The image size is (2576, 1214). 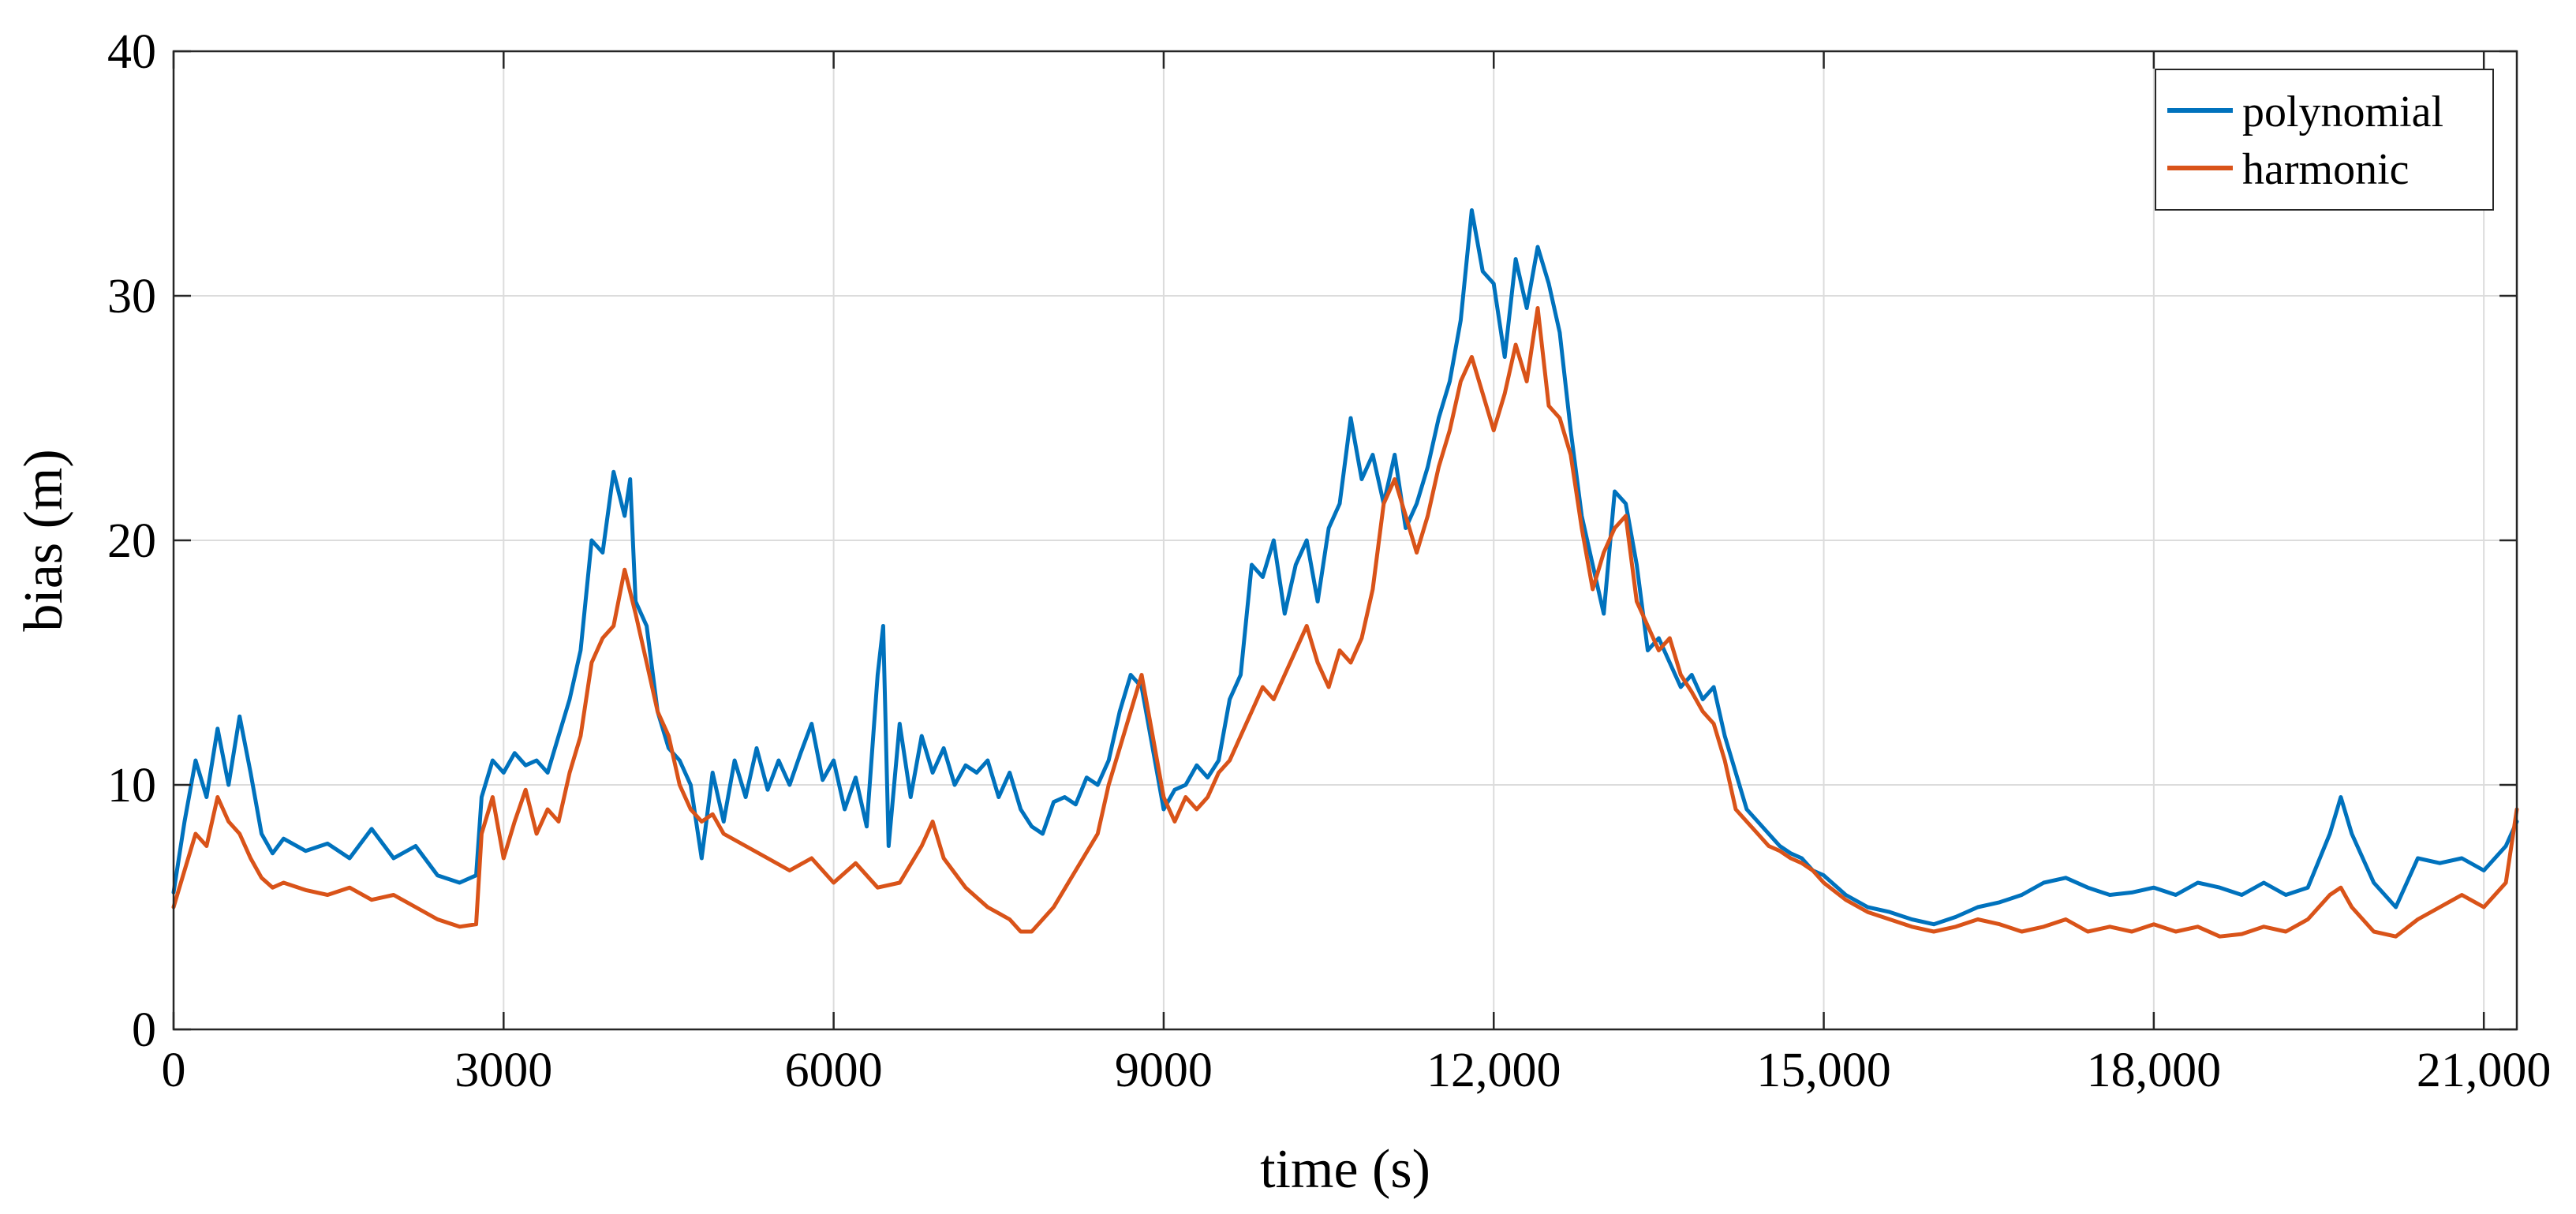 I want to click on x-tick-label: 3000, so click(x=503, y=1070).